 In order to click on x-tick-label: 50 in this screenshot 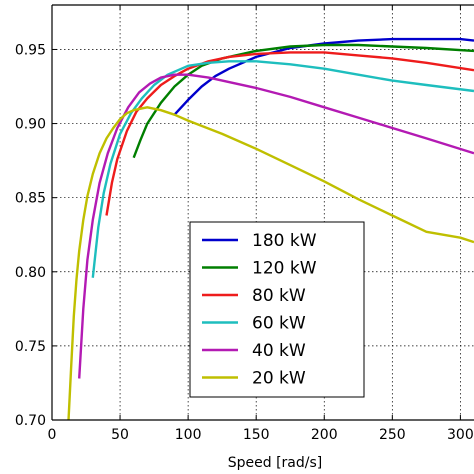, I will do `click(120, 435)`.